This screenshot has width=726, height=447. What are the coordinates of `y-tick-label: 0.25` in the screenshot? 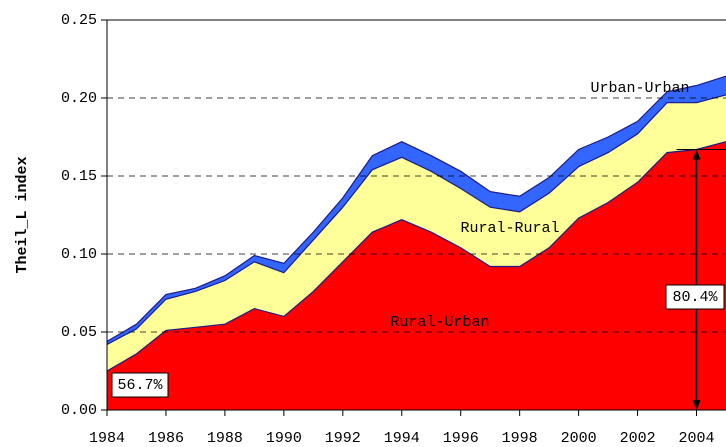 It's located at (79, 20).